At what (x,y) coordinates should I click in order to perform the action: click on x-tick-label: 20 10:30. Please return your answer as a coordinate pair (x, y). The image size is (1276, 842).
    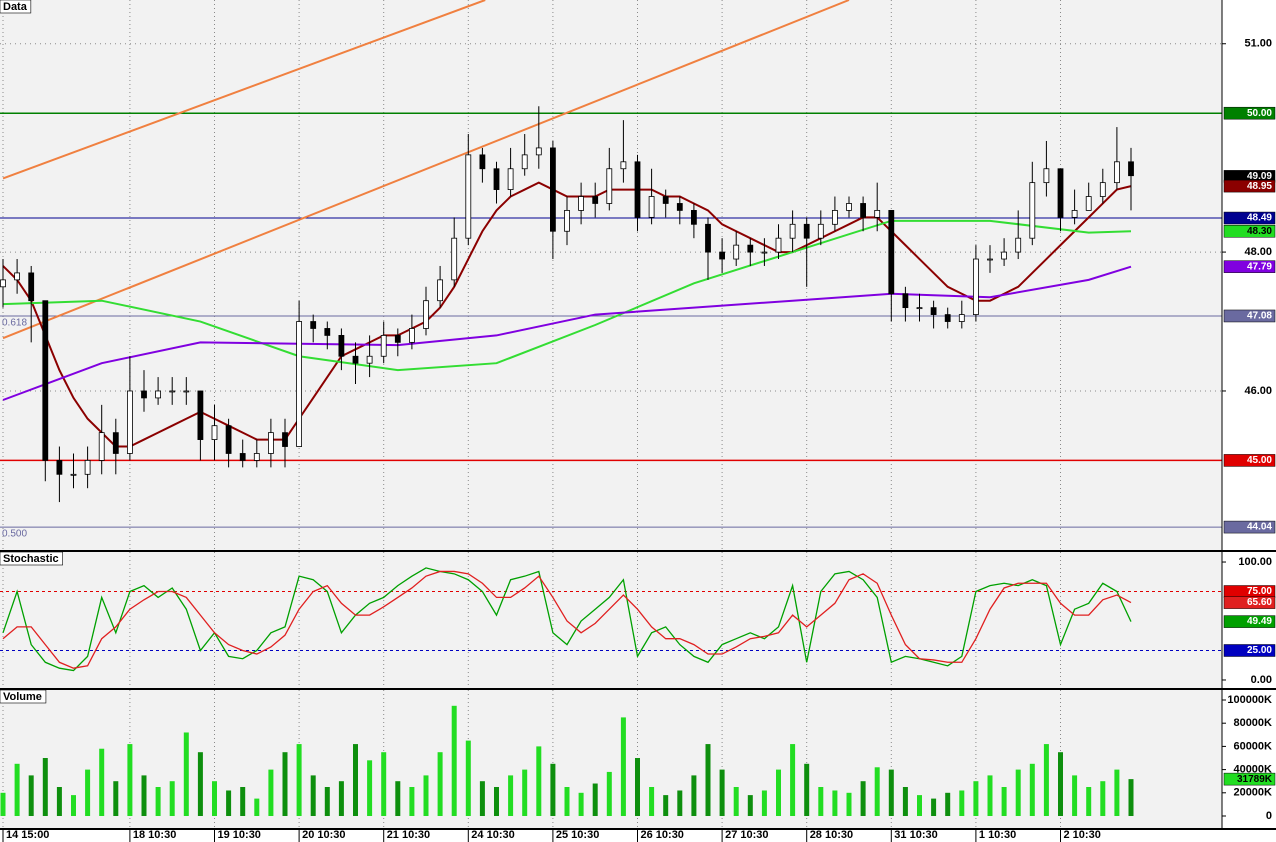
    Looking at the image, I should click on (323, 835).